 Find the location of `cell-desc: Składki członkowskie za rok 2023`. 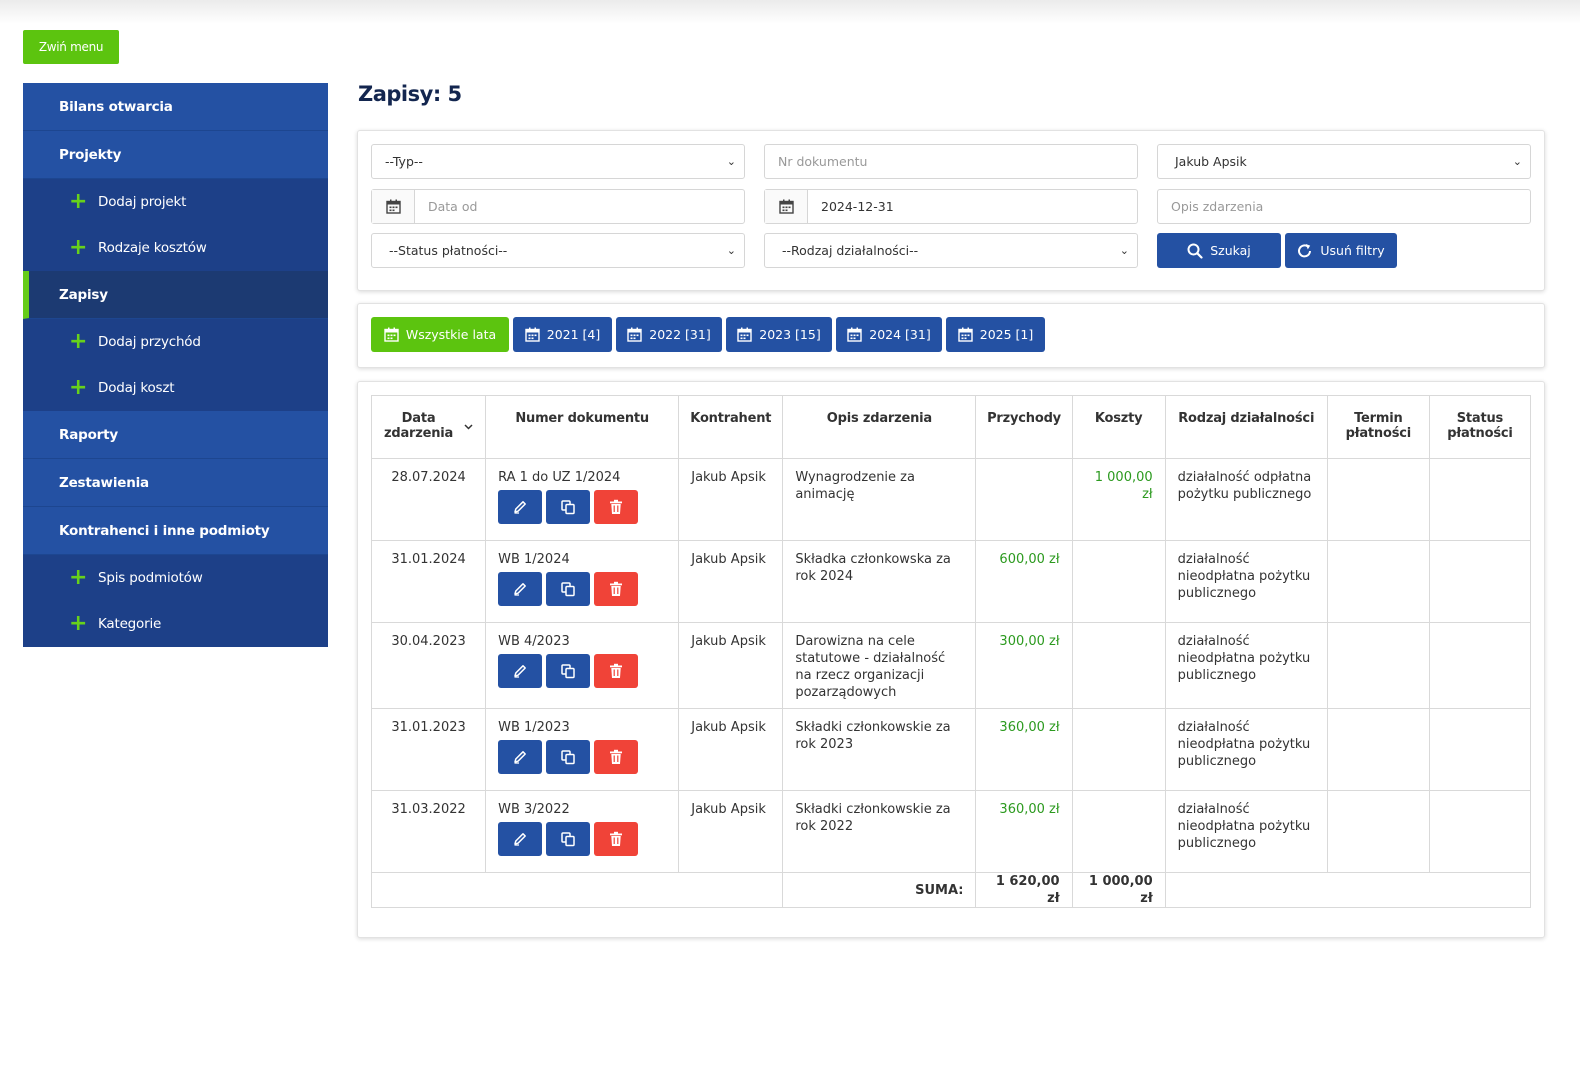

cell-desc: Składki członkowskie za rok 2023 is located at coordinates (879, 749).